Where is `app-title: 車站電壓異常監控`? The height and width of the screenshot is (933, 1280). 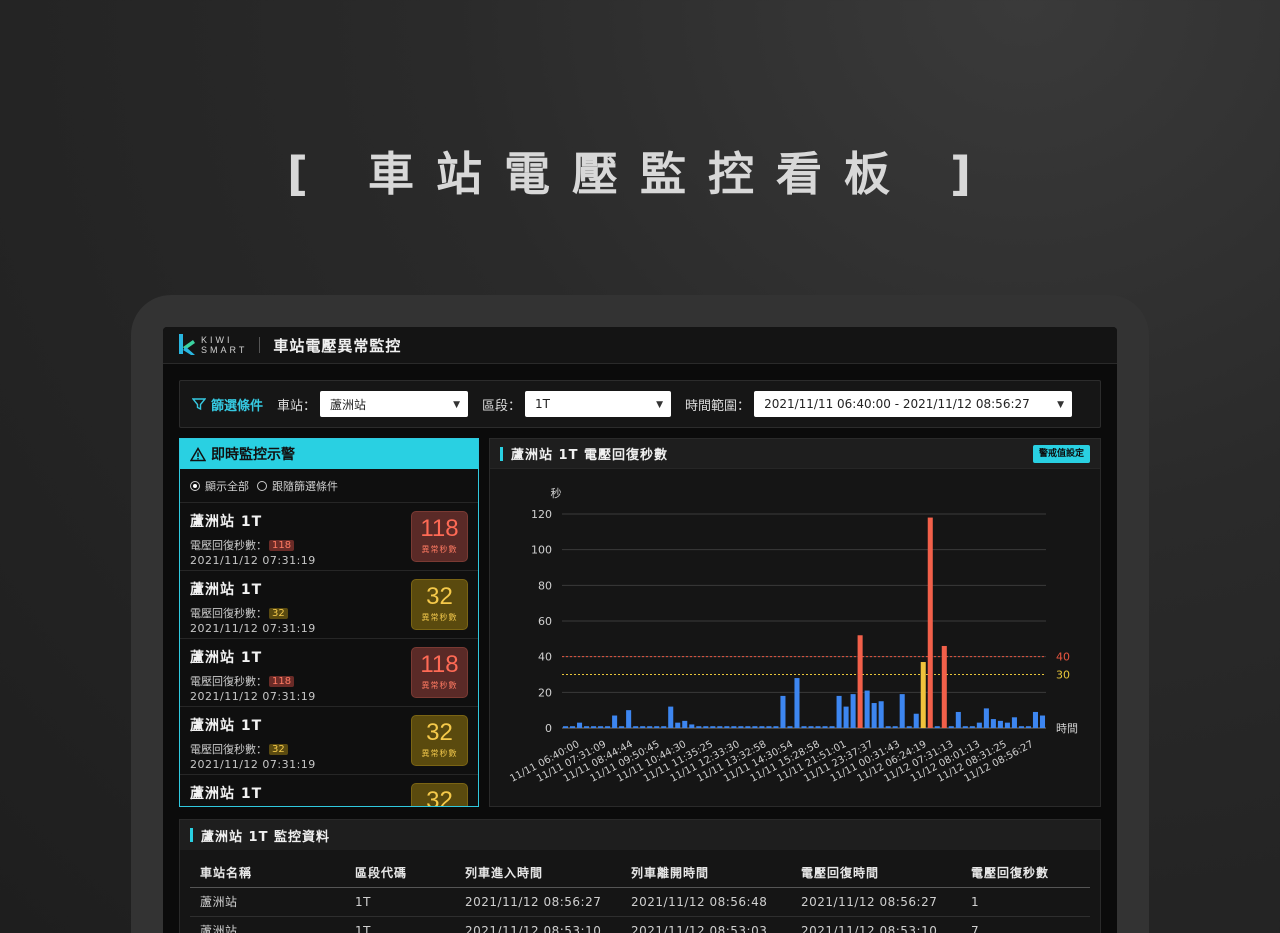
app-title: 車站電壓異常監控 is located at coordinates (337, 345).